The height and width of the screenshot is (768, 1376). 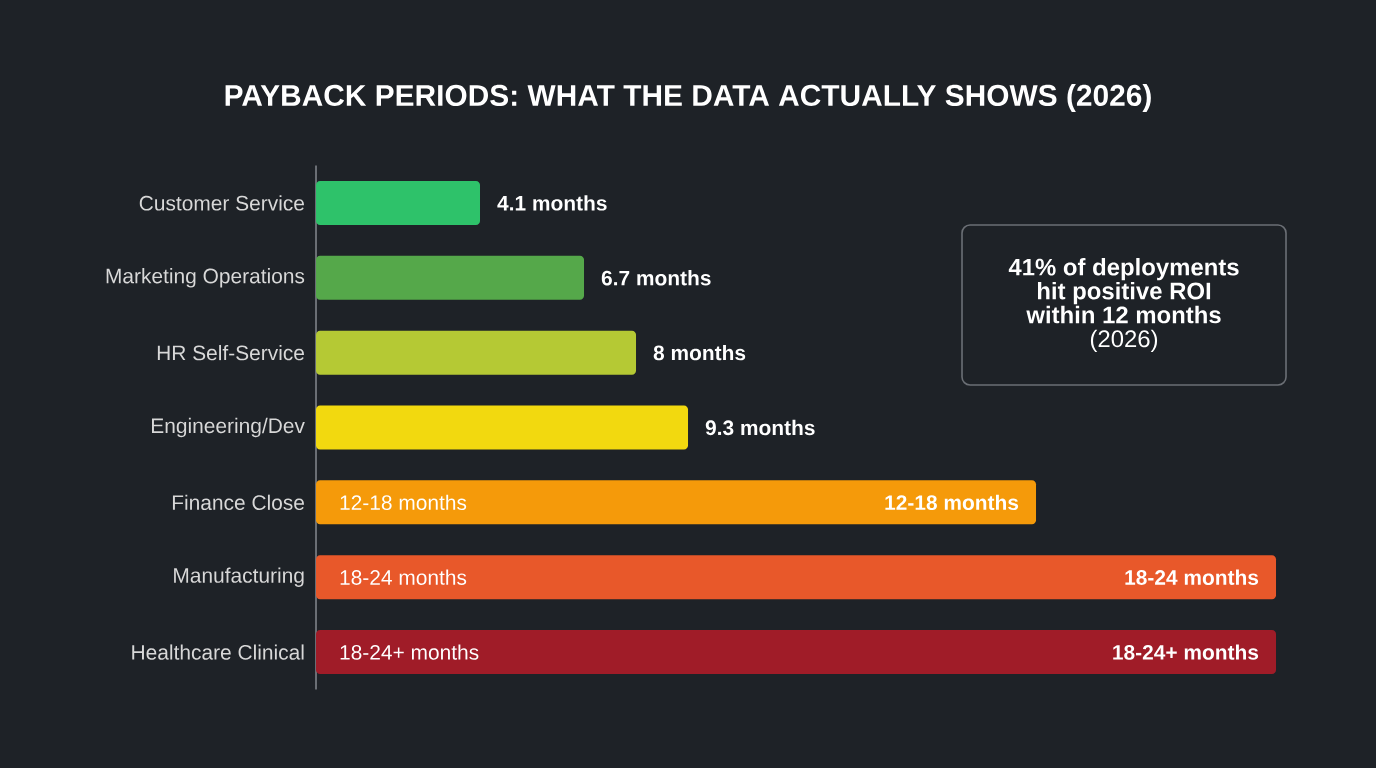 I want to click on data-label: 18-24 months, so click(x=1192, y=577).